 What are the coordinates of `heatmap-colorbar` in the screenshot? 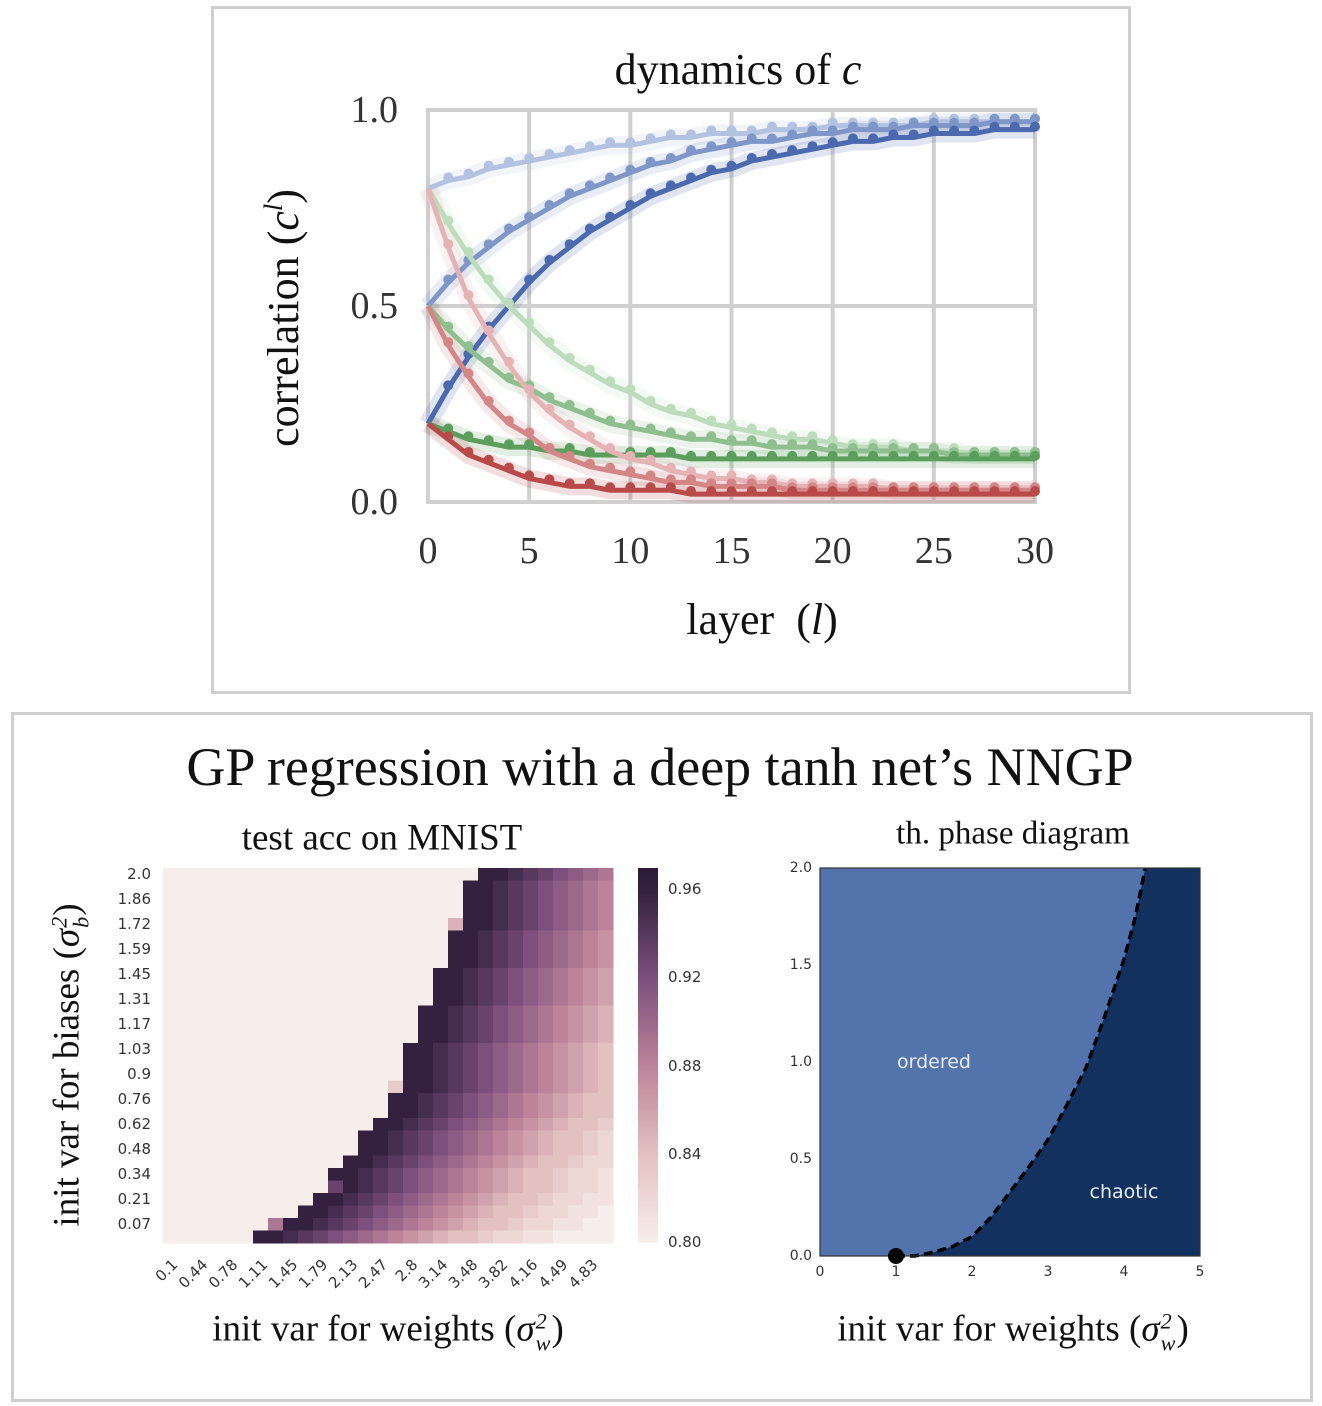 It's located at (648, 1055).